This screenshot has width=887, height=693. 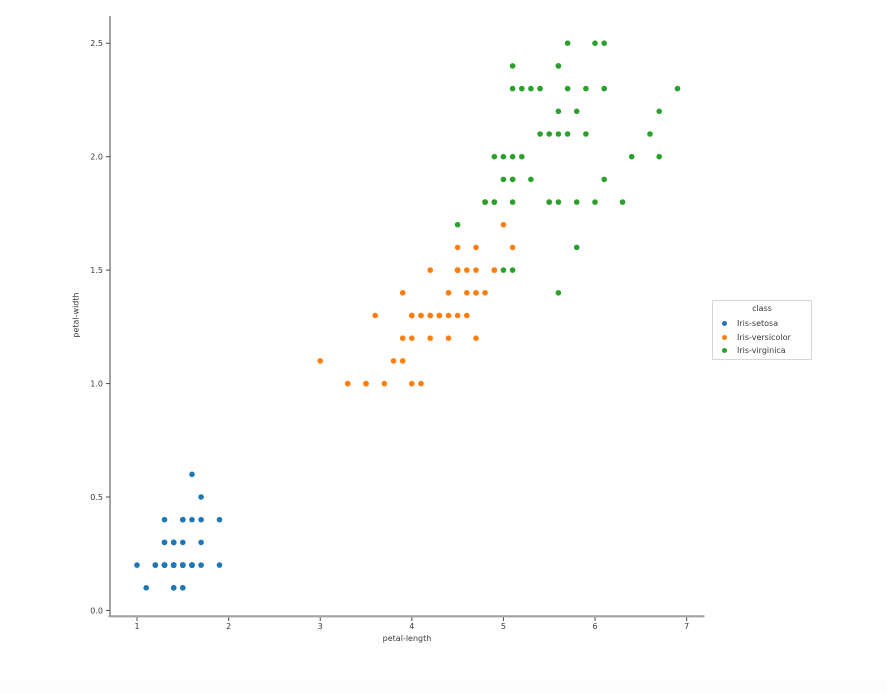 What do you see at coordinates (136, 626) in the screenshot?
I see `x-tick-label: 1` at bounding box center [136, 626].